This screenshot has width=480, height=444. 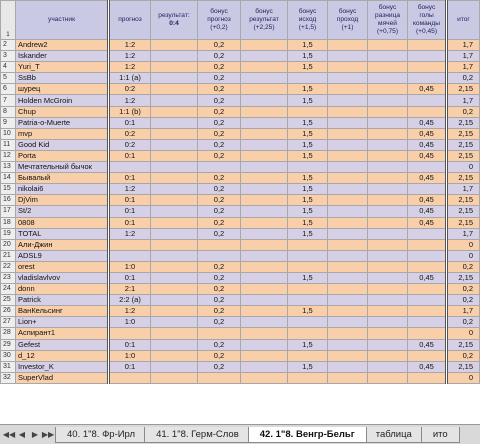 What do you see at coordinates (62, 322) in the screenshot?
I see `participant-cell: Lion+` at bounding box center [62, 322].